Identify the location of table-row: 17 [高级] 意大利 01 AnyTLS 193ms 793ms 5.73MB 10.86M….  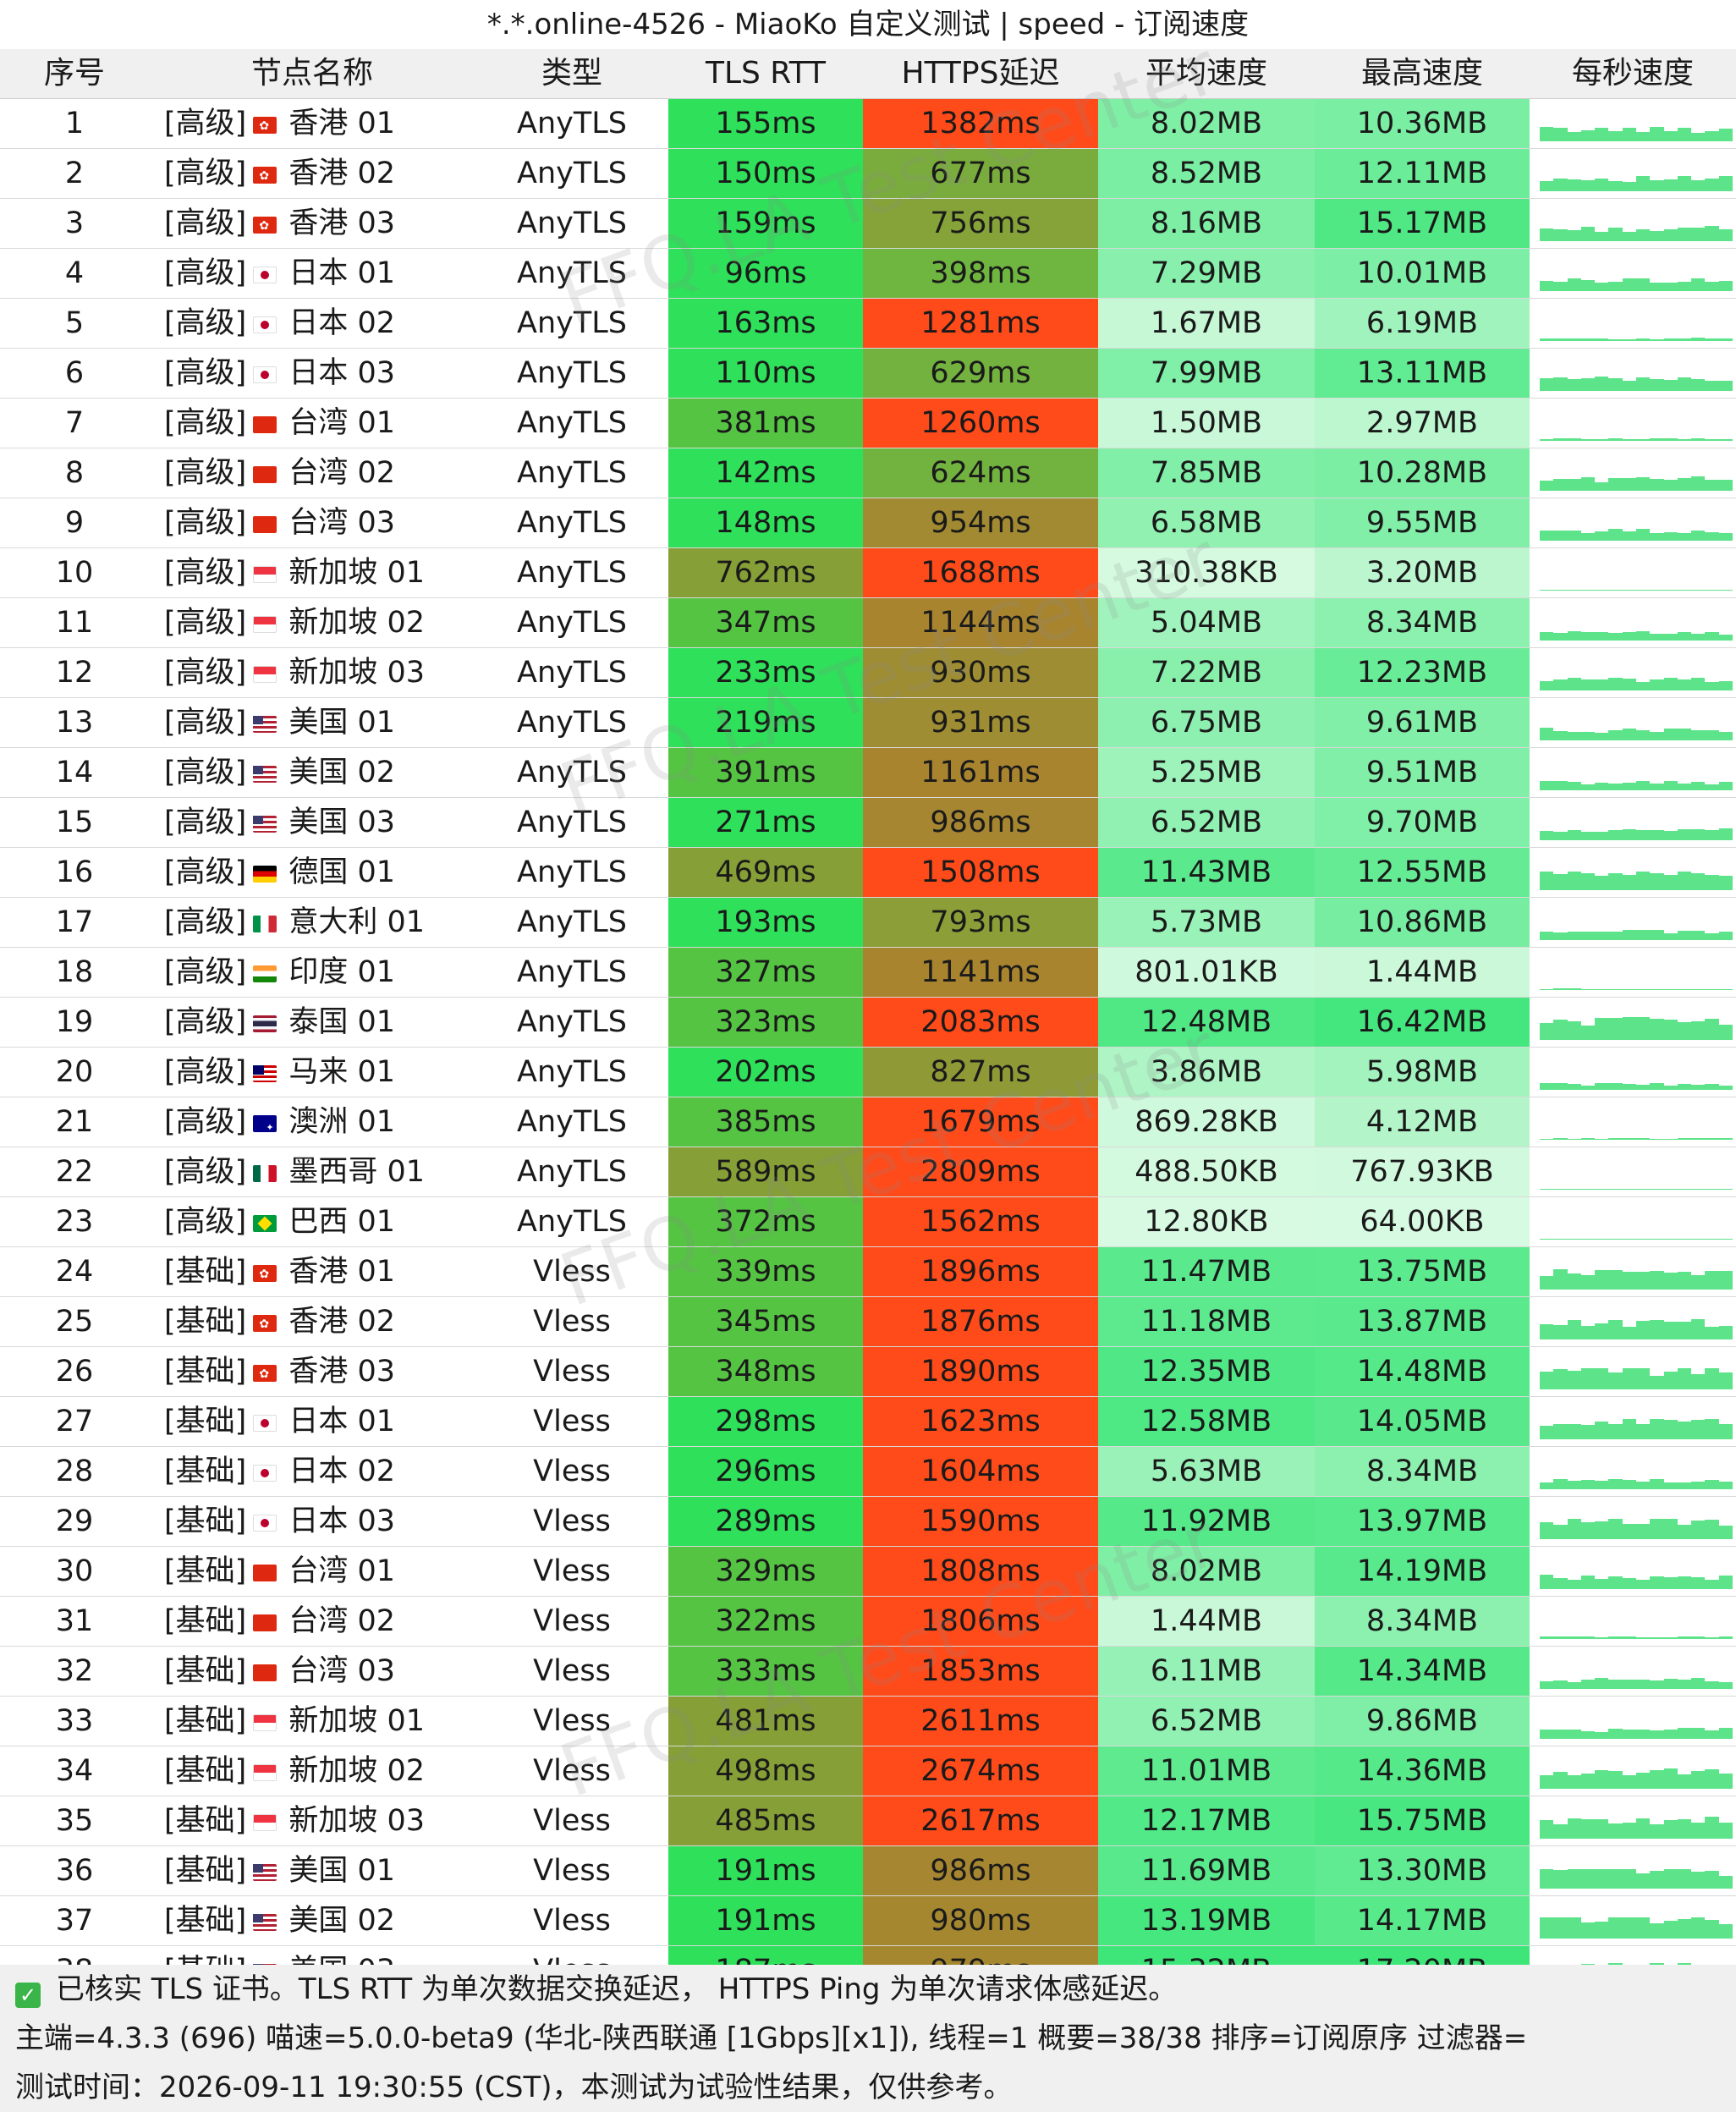
(868, 923).